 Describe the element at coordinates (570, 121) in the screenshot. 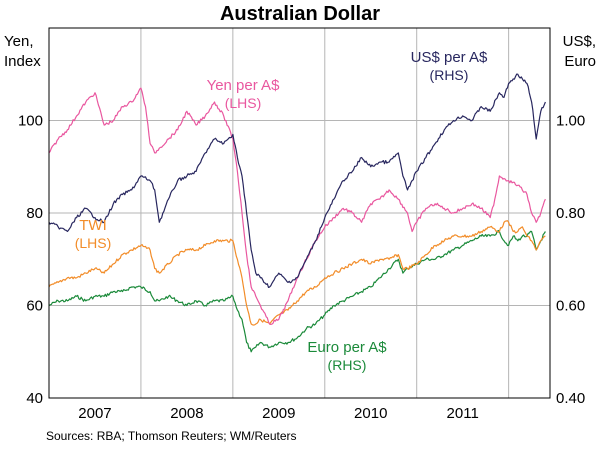

I see `right-tick-label: 1.00` at that location.